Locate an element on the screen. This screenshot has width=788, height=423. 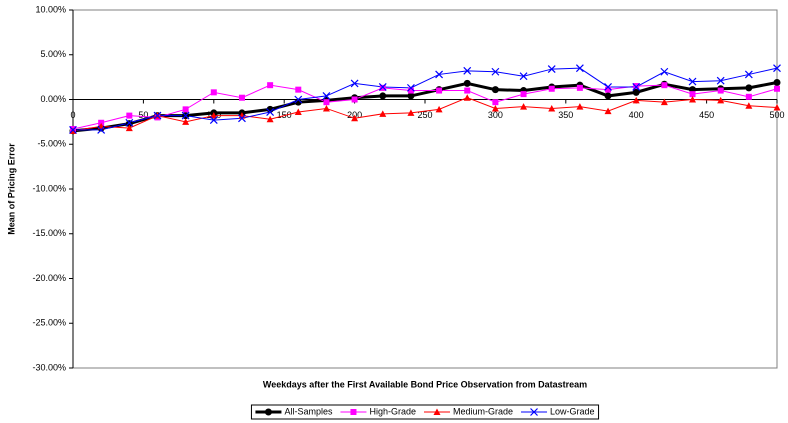
x-tick-label: 300 is located at coordinates (495, 115).